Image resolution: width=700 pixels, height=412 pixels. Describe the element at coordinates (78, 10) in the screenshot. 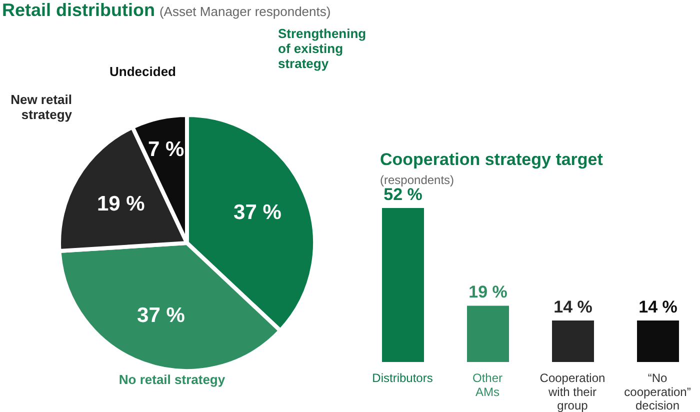

I see `chart-title: Retail distribution` at that location.